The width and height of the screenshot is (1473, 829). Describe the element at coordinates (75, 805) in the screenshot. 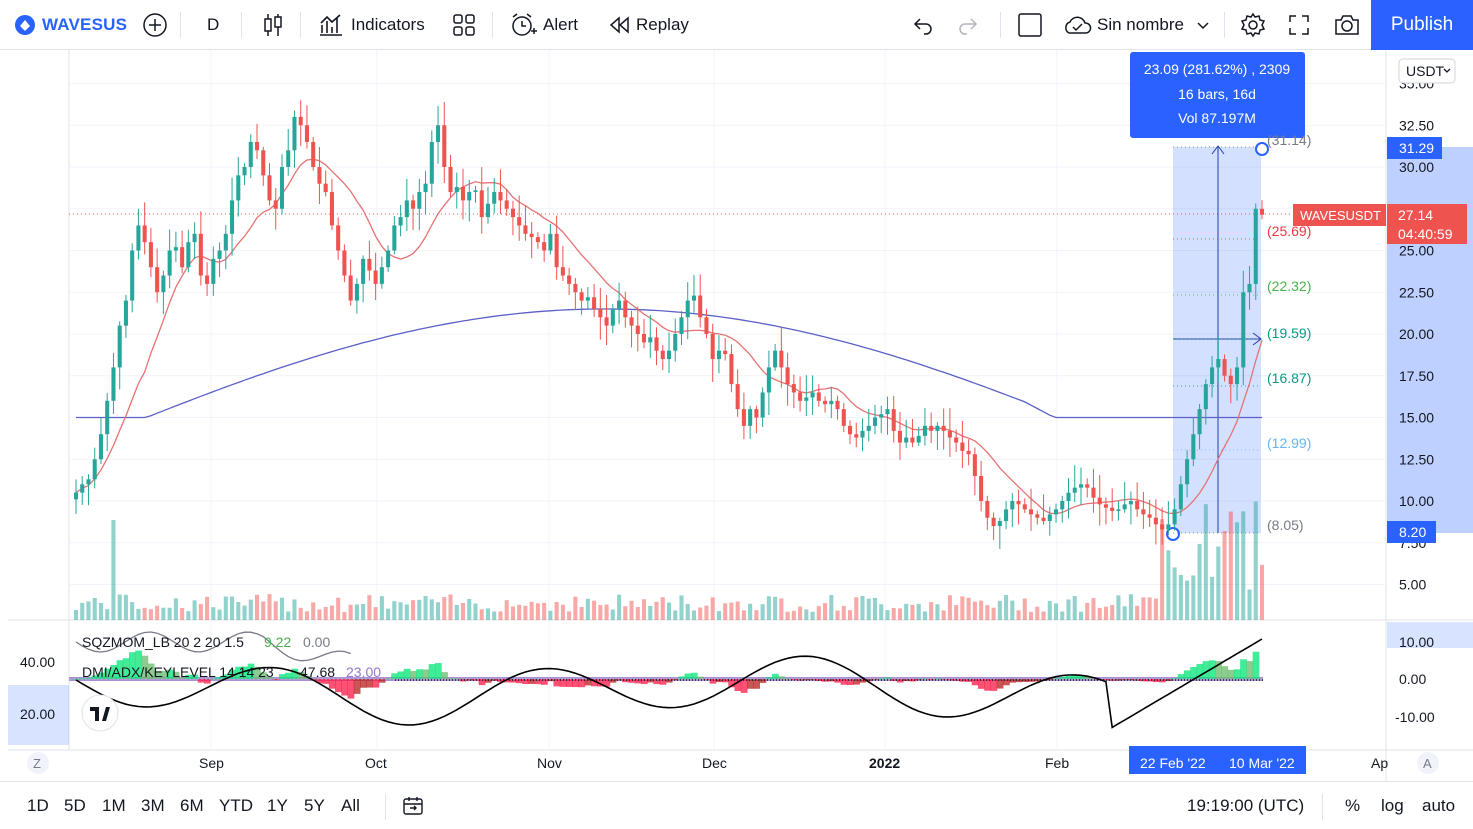

I see `range-5d: 5D` at that location.